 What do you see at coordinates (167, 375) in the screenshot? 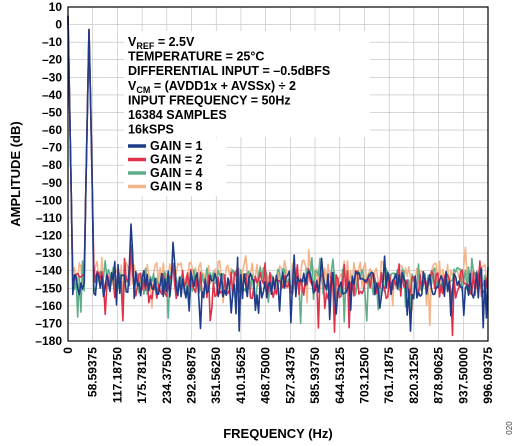
I see `x-tick-label: 234.37500` at bounding box center [167, 375].